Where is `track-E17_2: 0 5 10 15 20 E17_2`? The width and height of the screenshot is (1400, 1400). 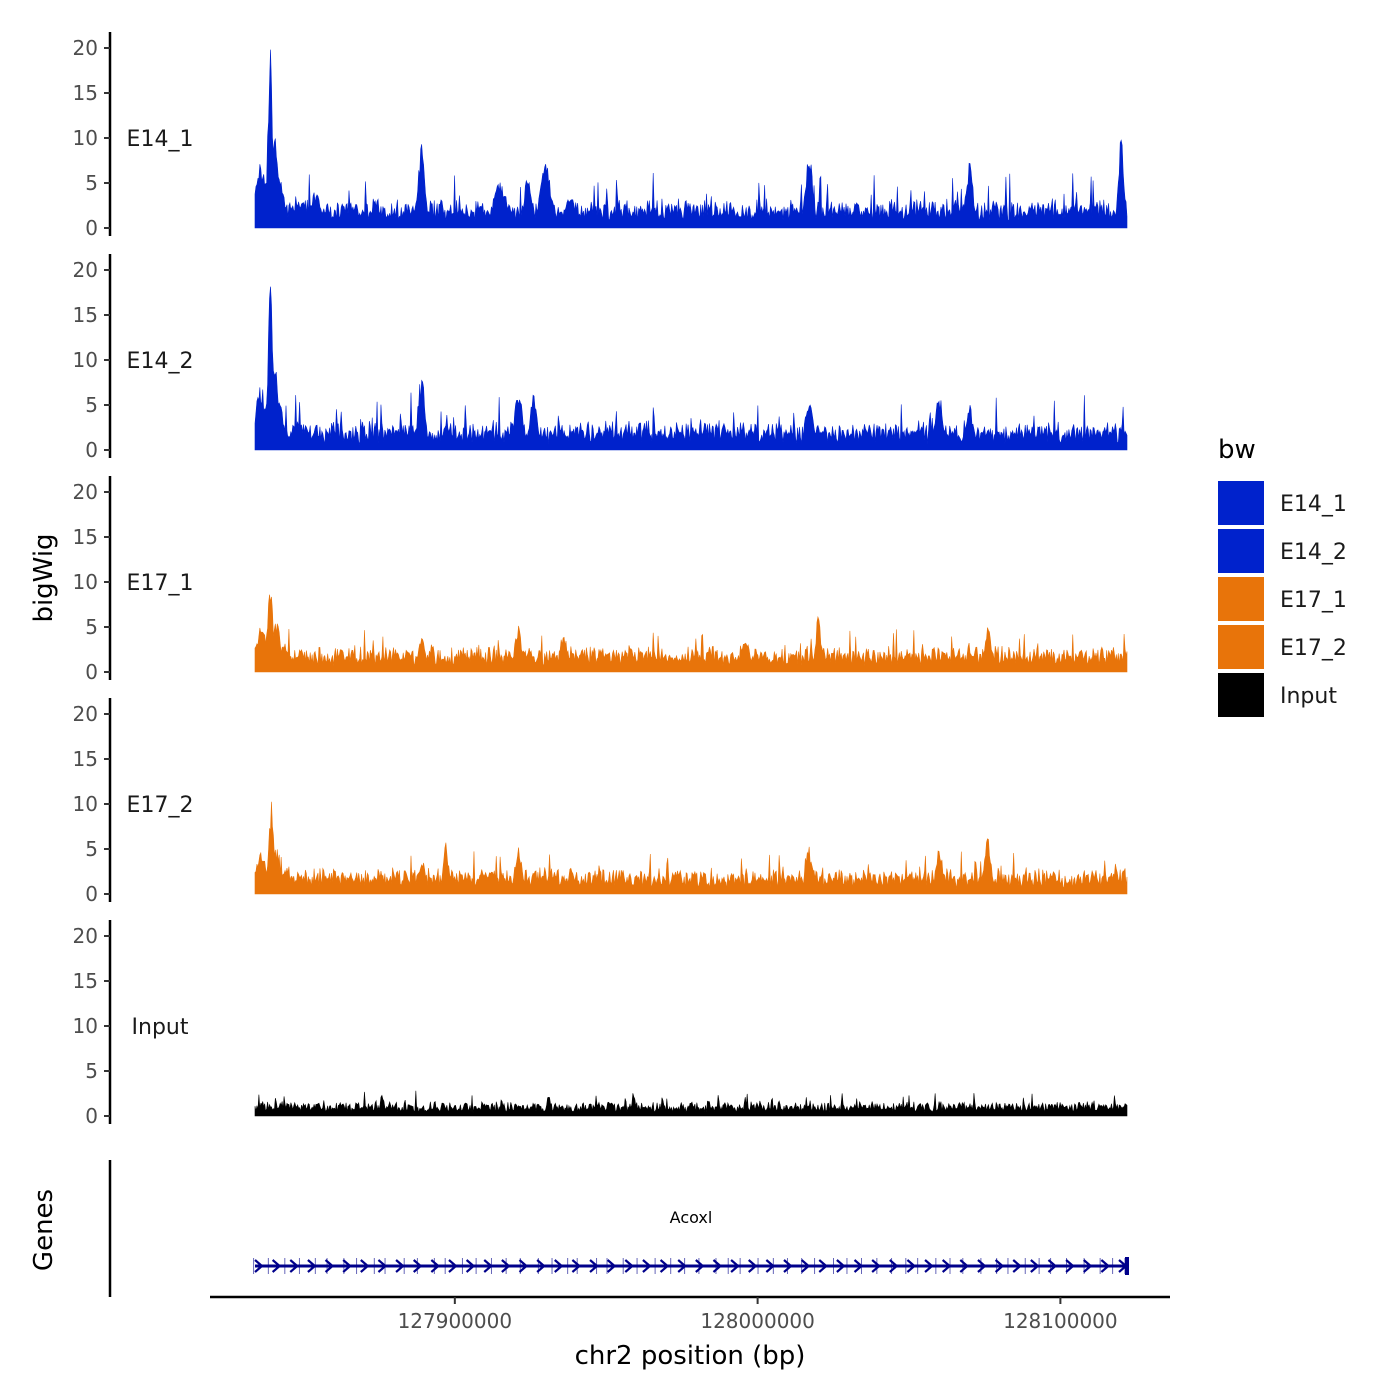 track-E17_2: 0 5 10 15 20 E17_2 is located at coordinates (600, 802).